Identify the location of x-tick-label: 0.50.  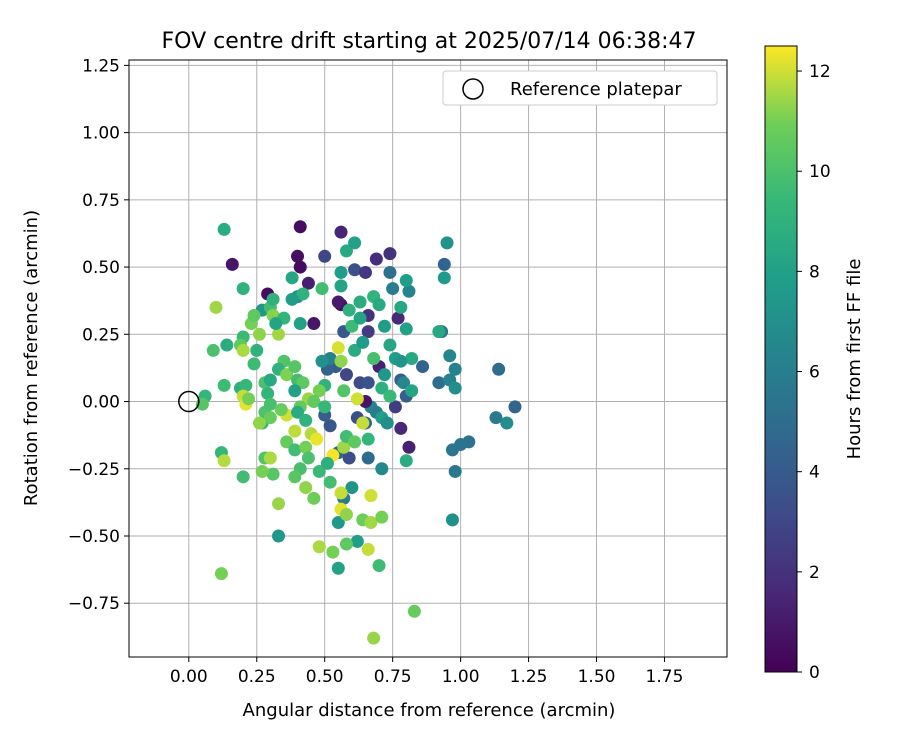
(325, 677).